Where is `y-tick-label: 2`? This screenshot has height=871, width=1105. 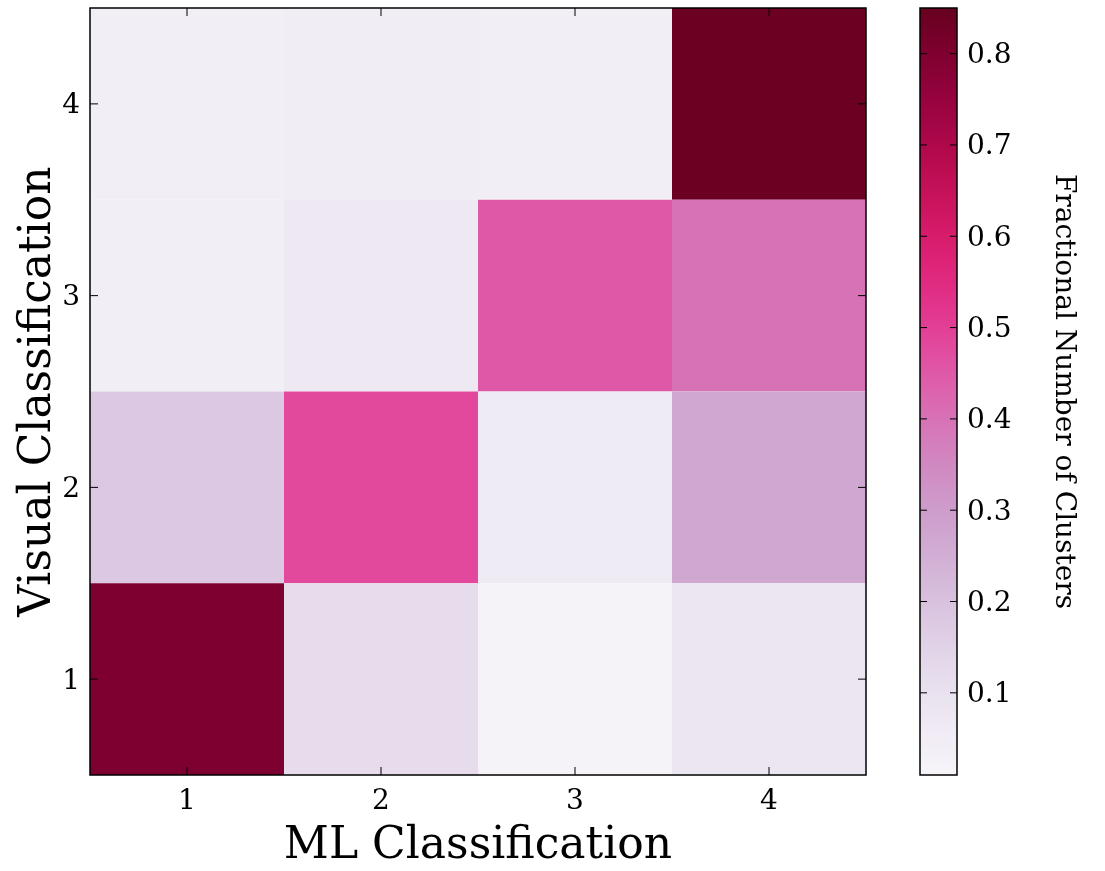
y-tick-label: 2 is located at coordinates (71, 487).